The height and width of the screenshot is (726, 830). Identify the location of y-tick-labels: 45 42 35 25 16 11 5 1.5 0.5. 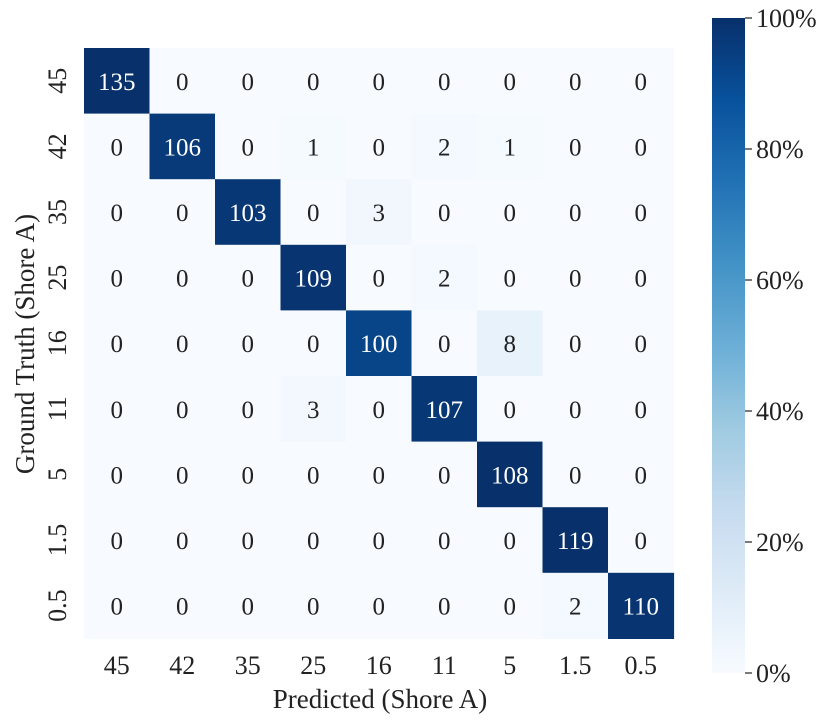
(57, 345).